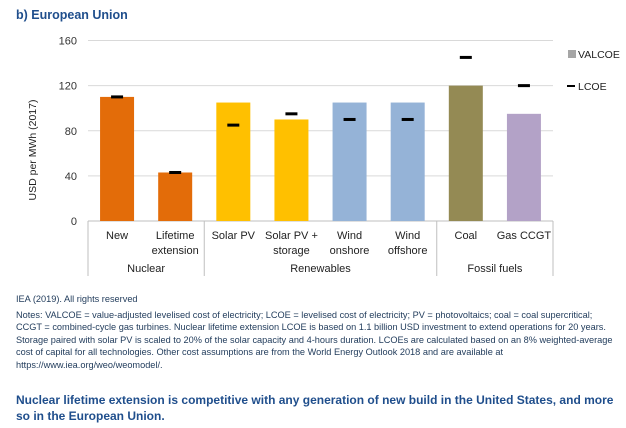  What do you see at coordinates (524, 236) in the screenshot?
I see `category-label: Gas CCGT` at bounding box center [524, 236].